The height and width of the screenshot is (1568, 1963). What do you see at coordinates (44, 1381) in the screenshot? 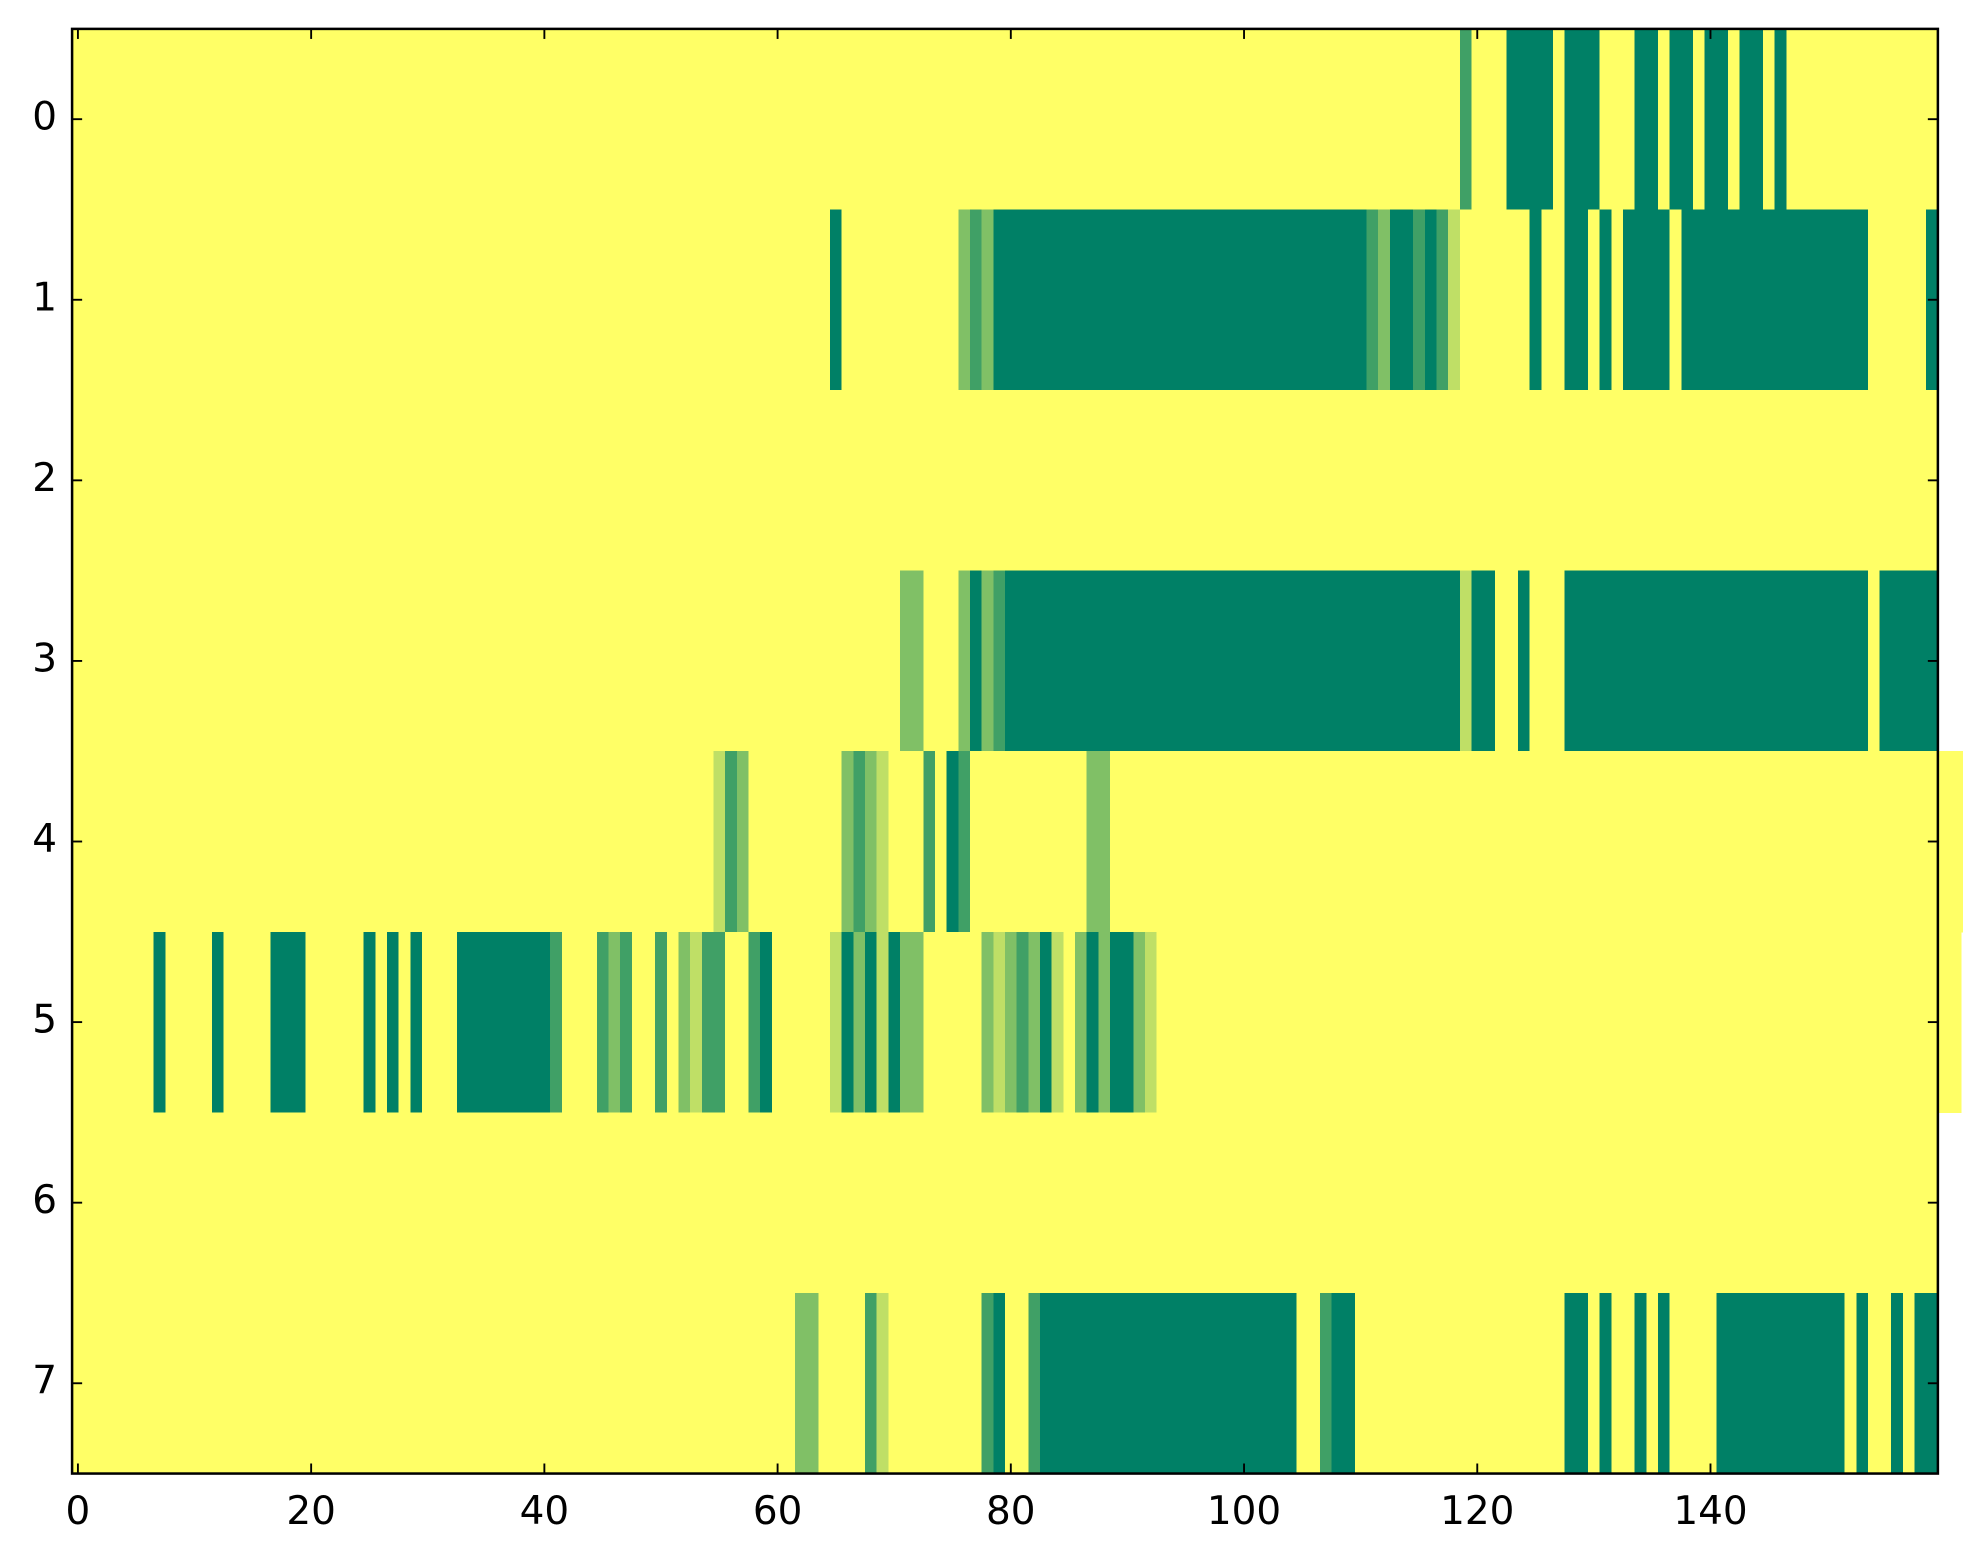
I see `y-tick-label: 7` at bounding box center [44, 1381].